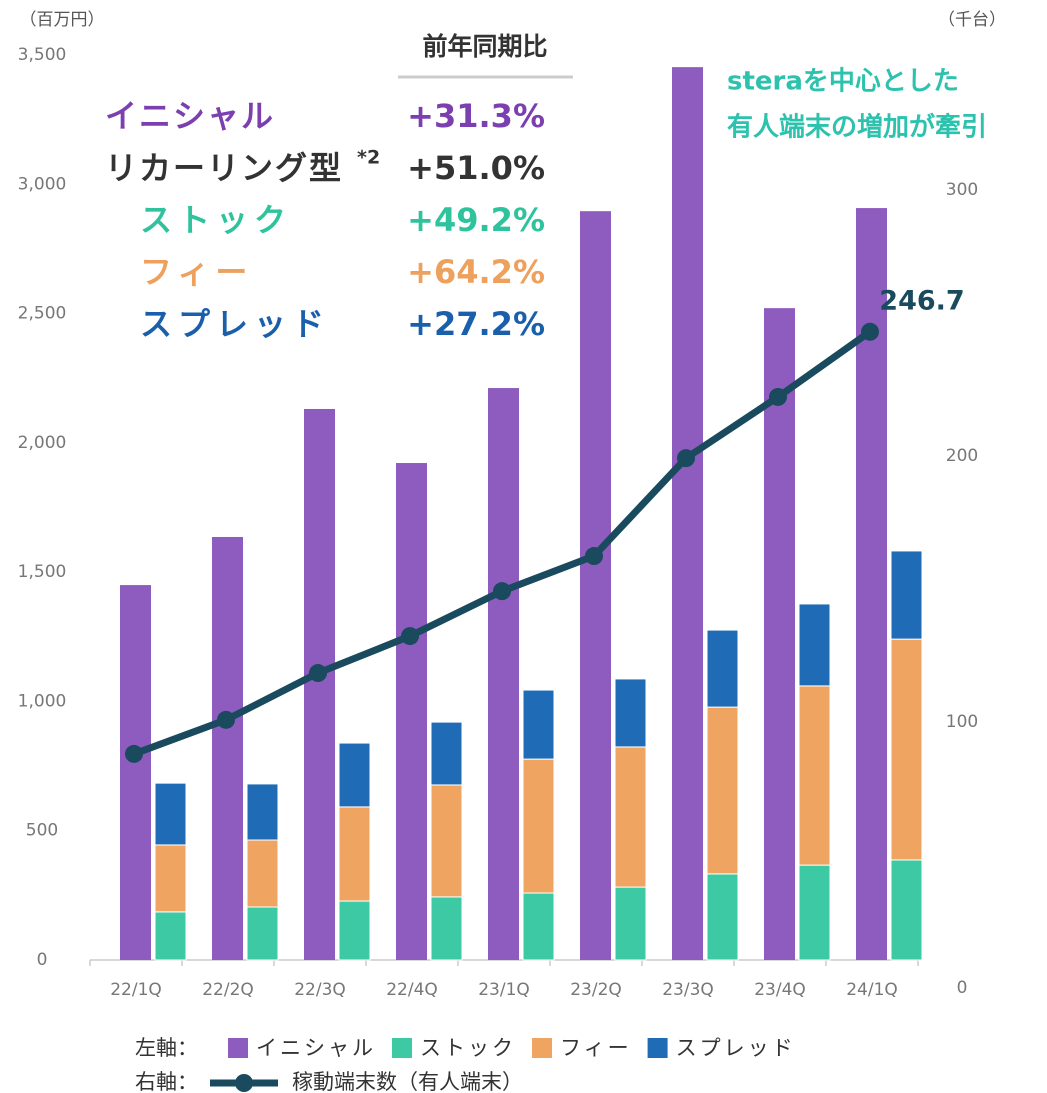 The width and height of the screenshot is (1047, 1093). What do you see at coordinates (476, 272) in the screenshot?
I see `yoy-value: +64.2%` at bounding box center [476, 272].